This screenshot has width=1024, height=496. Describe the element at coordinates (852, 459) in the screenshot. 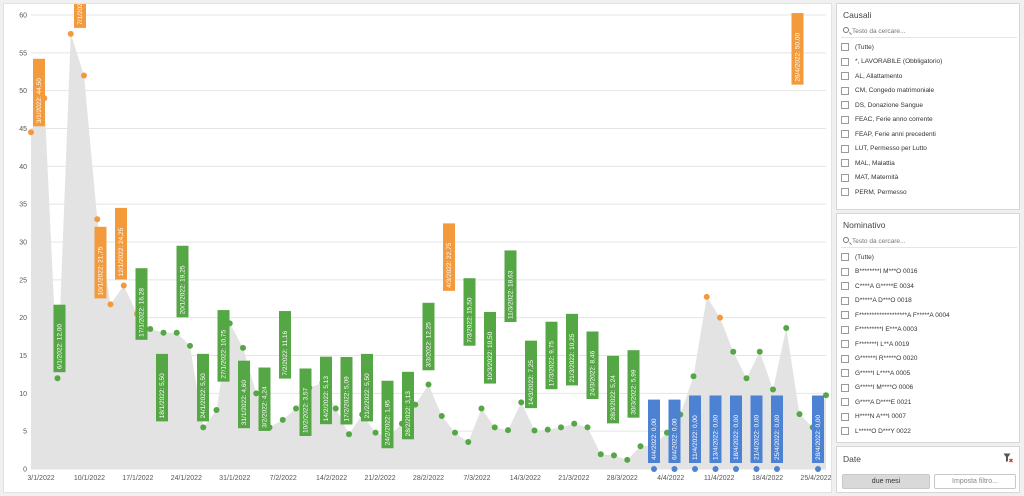

I see `date-title: Date` at that location.